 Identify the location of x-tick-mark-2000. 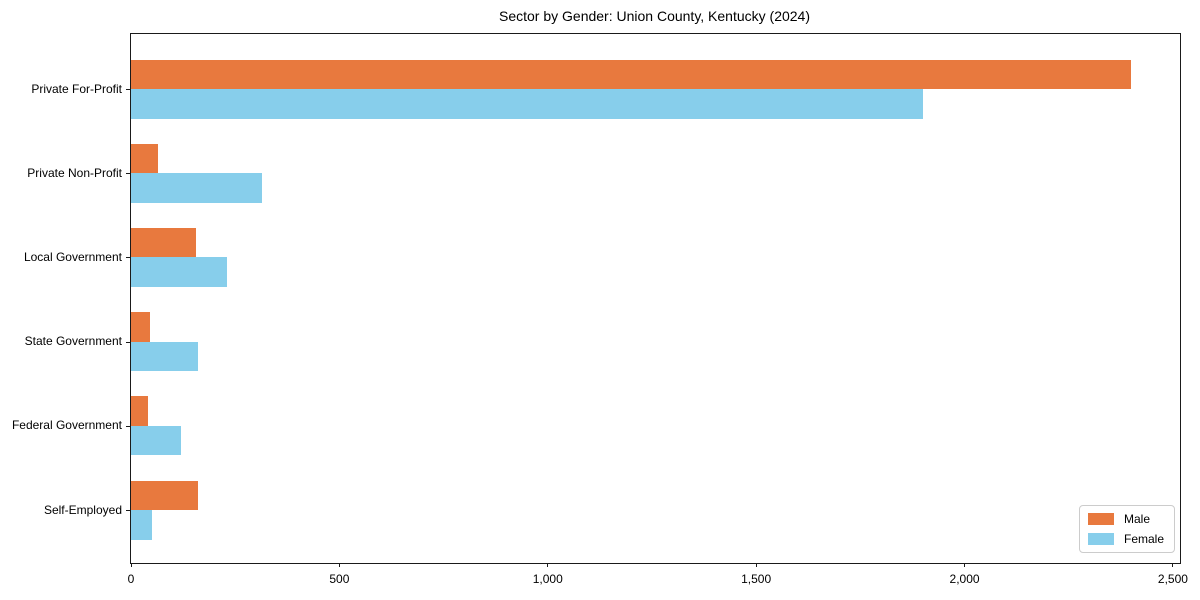
(965, 565).